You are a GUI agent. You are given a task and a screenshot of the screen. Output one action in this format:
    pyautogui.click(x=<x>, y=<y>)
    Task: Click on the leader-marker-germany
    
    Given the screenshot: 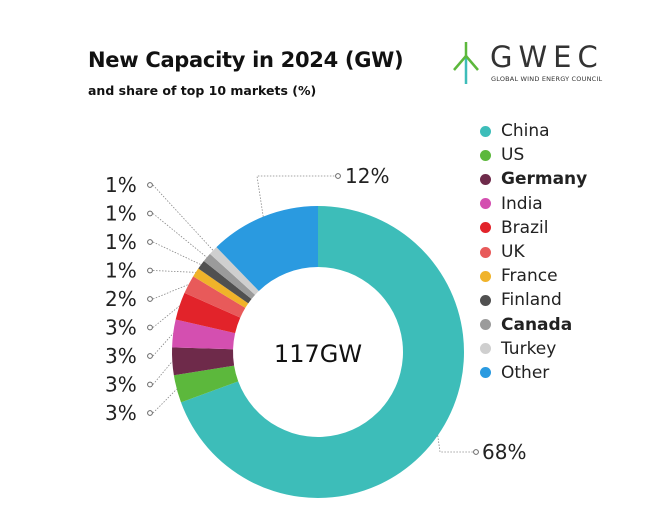 What is the action you would take?
    pyautogui.click(x=150, y=384)
    